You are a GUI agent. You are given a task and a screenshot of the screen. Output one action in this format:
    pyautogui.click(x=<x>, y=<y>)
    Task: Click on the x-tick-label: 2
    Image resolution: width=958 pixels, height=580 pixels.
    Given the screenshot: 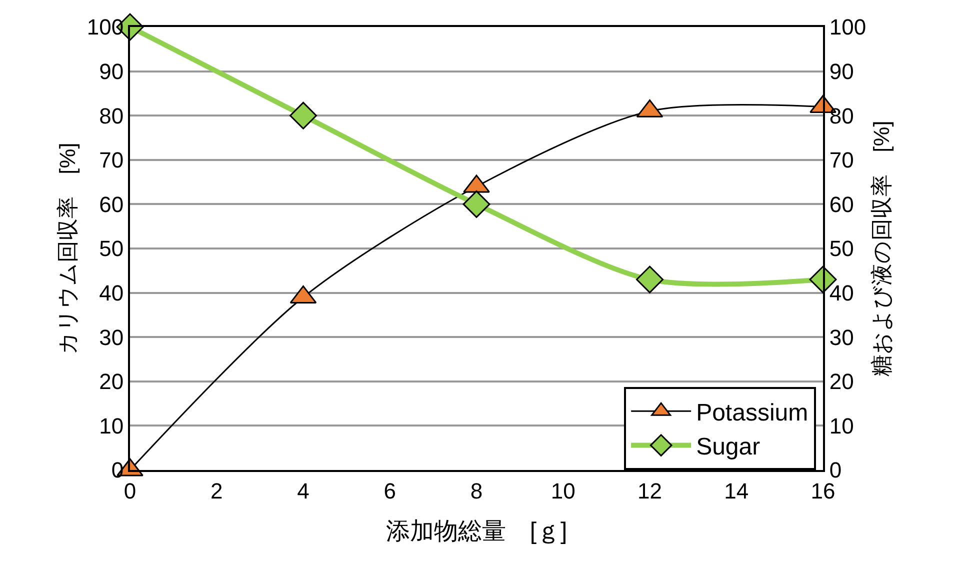 What is the action you would take?
    pyautogui.click(x=216, y=491)
    